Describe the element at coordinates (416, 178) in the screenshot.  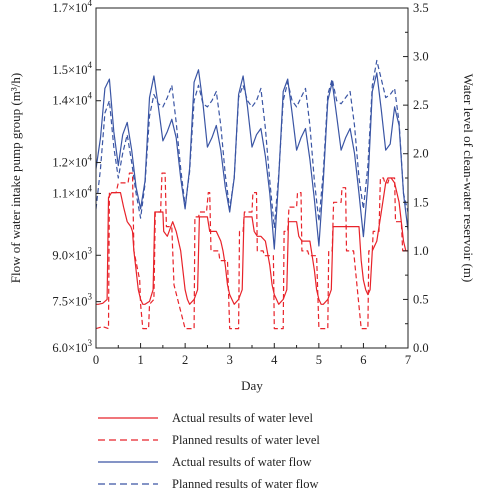
I see `y-axis-right: 0.0 0.5 1.0 1.5 2.0 2.5 3.0 3.5` at that location.